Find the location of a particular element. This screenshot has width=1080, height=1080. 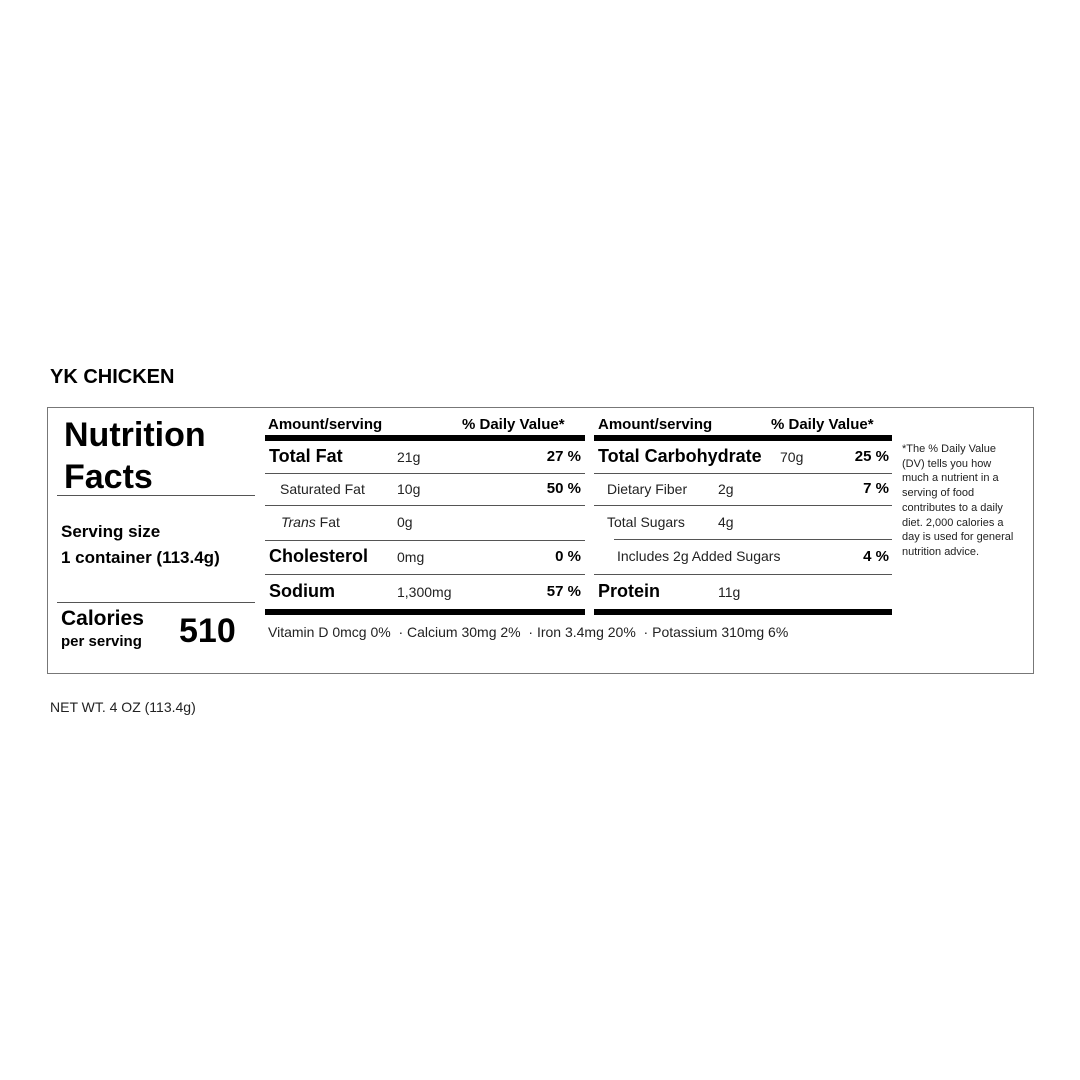

trans-fat-amount: 0g is located at coordinates (405, 522).